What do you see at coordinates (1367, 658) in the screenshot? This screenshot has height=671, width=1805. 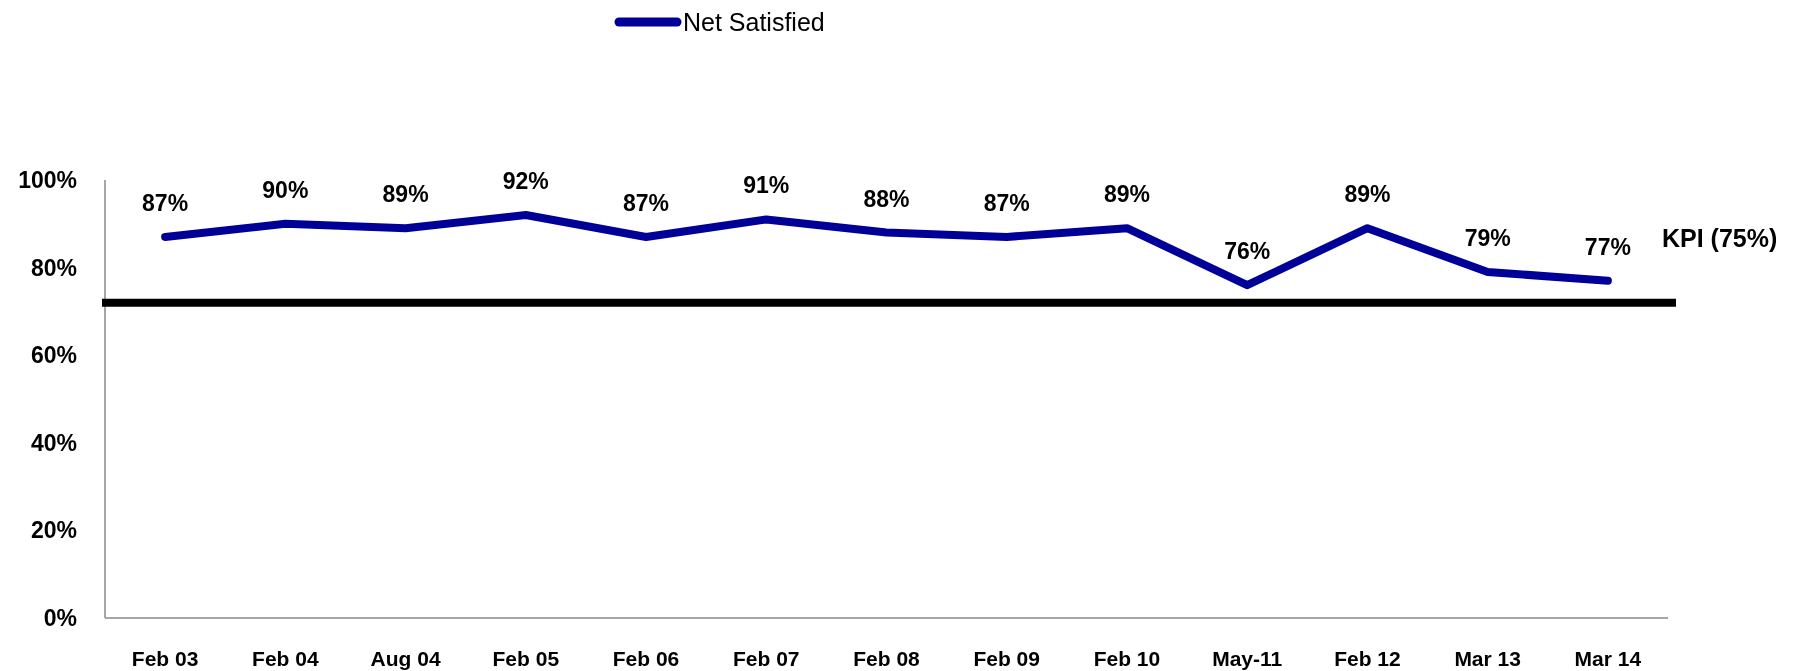 I see `x-tick-label: Feb 12` at bounding box center [1367, 658].